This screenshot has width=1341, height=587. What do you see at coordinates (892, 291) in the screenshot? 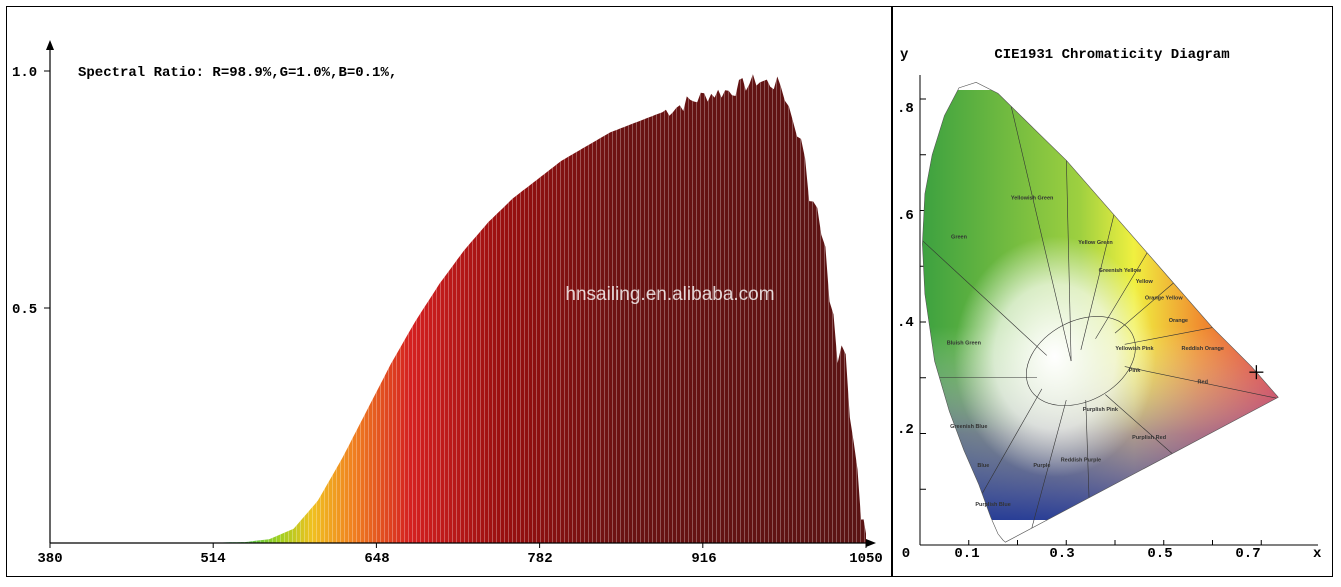
I see `panel-divider` at bounding box center [892, 291].